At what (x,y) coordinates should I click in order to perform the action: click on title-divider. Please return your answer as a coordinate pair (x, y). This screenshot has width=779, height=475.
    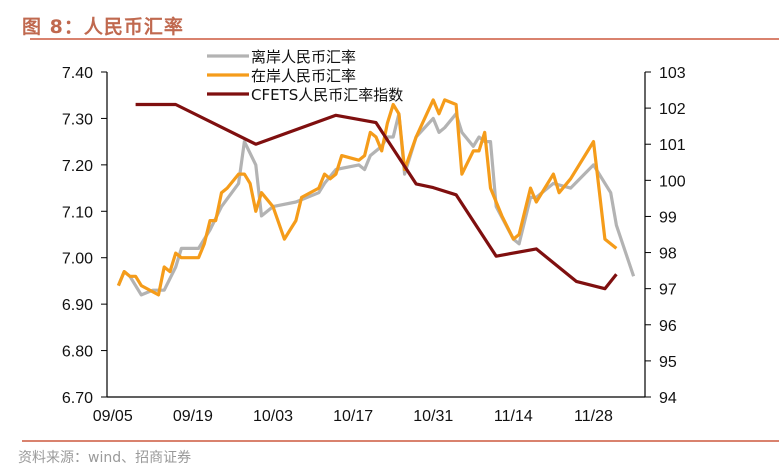
    Looking at the image, I should click on (404, 39).